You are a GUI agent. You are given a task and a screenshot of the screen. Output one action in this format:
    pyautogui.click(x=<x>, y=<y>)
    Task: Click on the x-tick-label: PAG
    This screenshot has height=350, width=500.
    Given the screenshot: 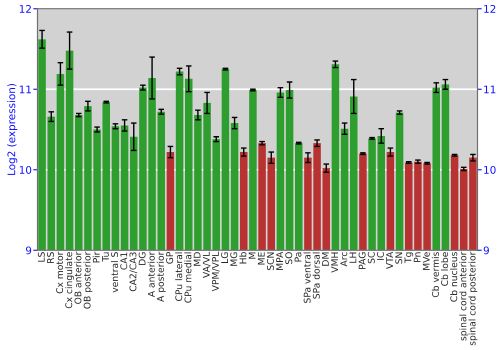 What is the action you would take?
    pyautogui.click(x=362, y=260)
    